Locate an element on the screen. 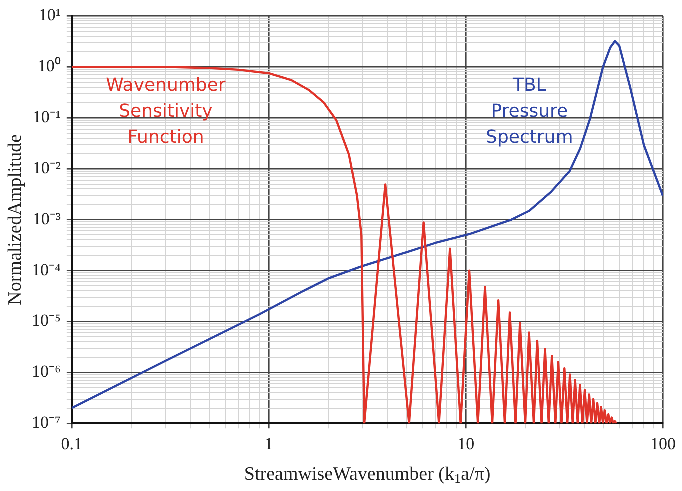  x-tick-label: 1 is located at coordinates (269, 444).